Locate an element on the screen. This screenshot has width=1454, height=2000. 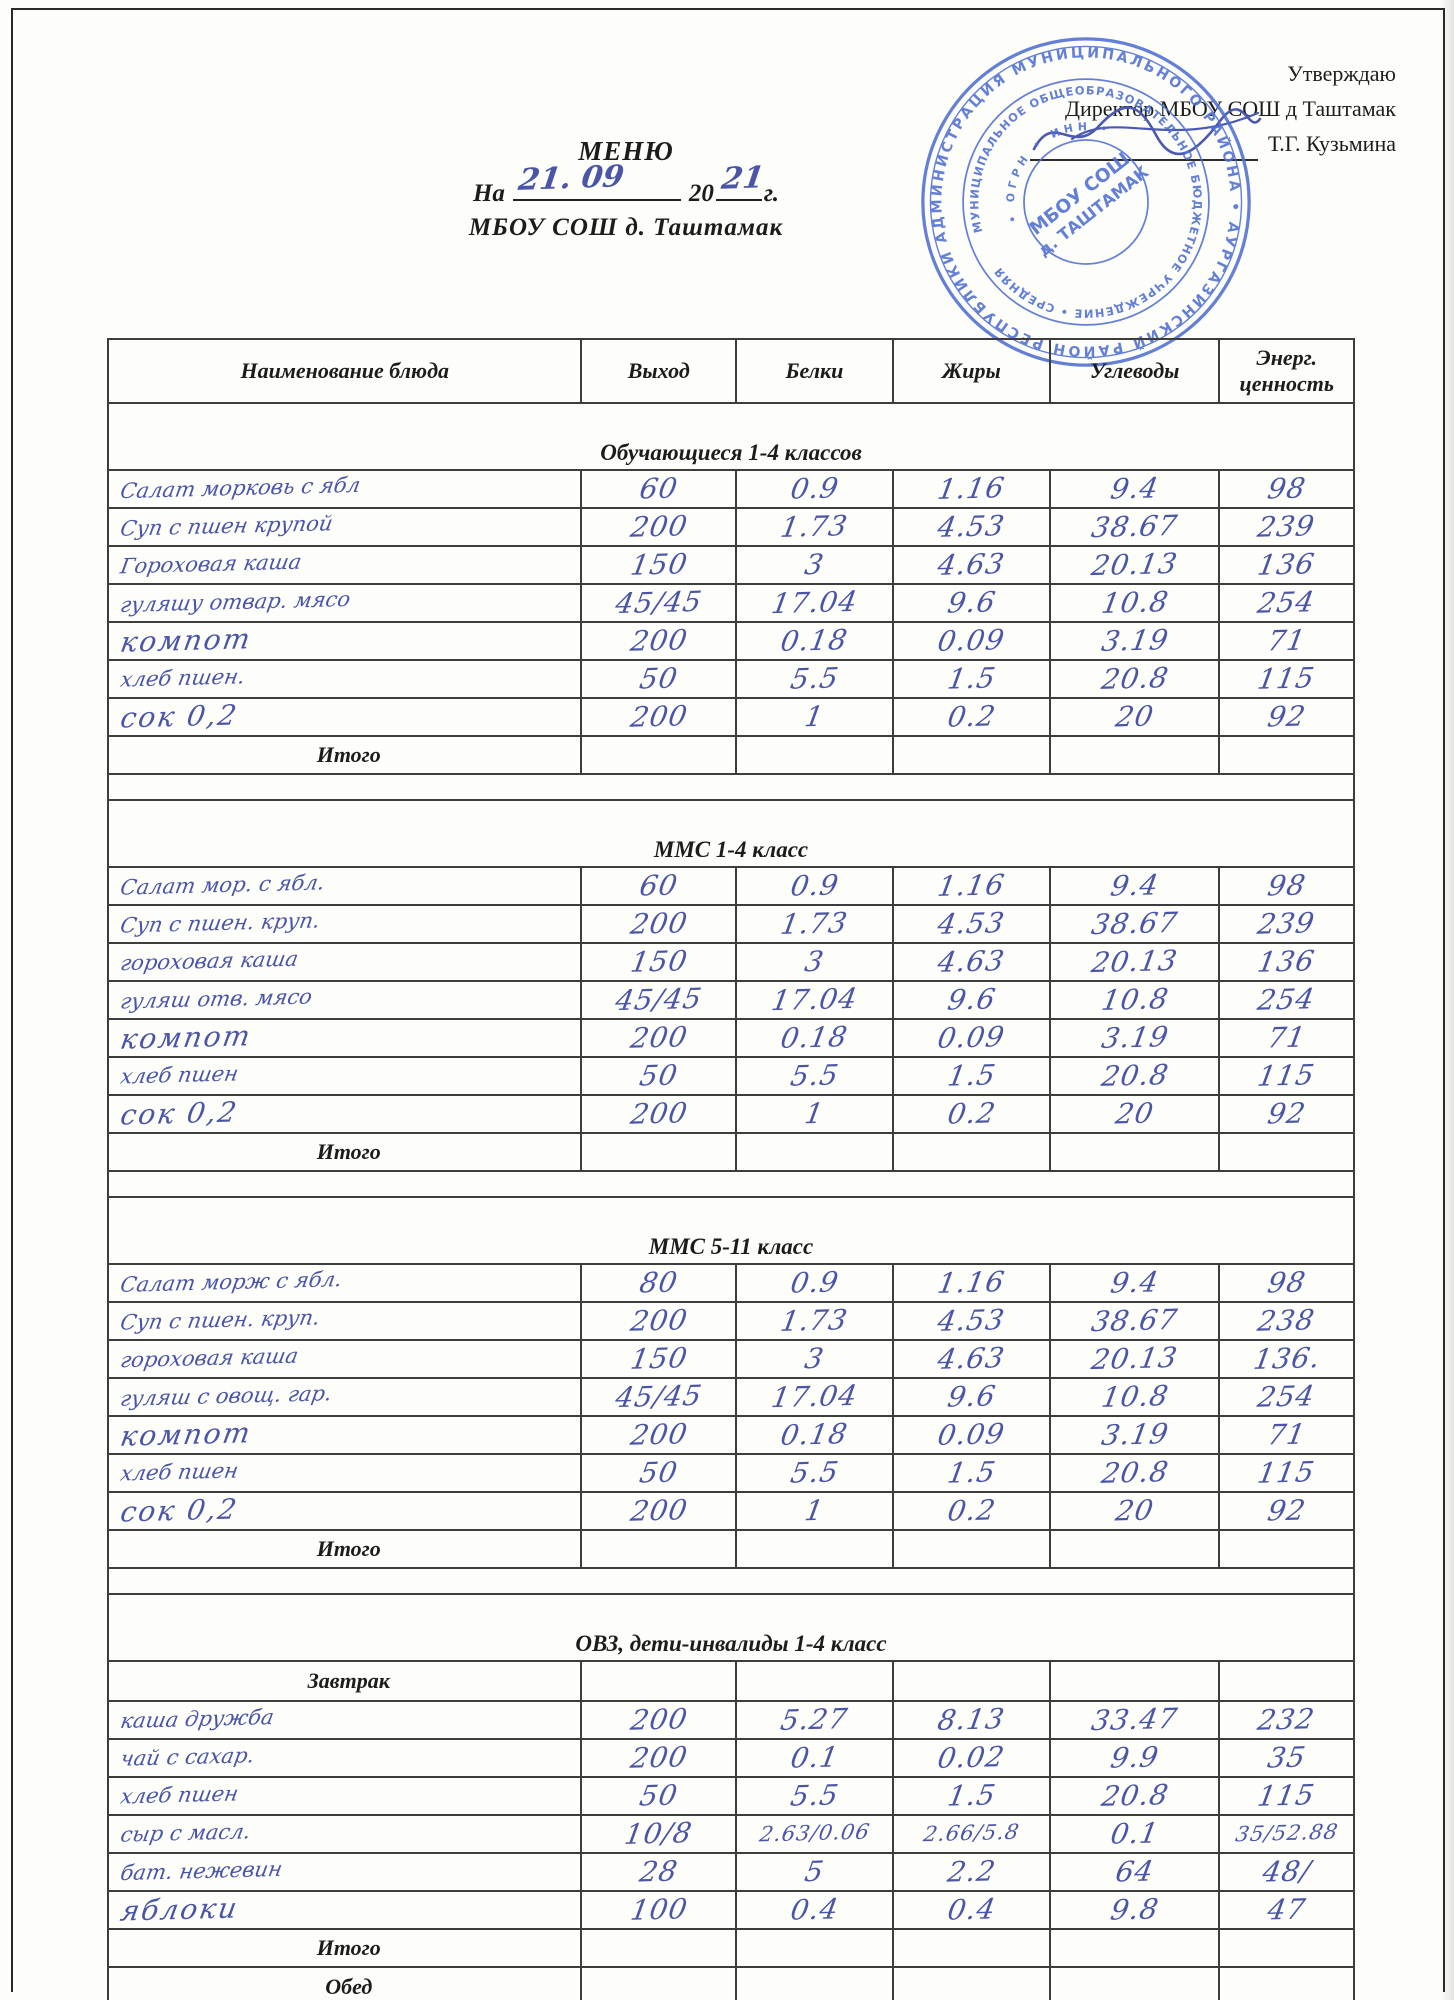
menu-row: Суп с пшен. круп. 200 1.73 4.53 38.67 238 is located at coordinates (730, 1321).